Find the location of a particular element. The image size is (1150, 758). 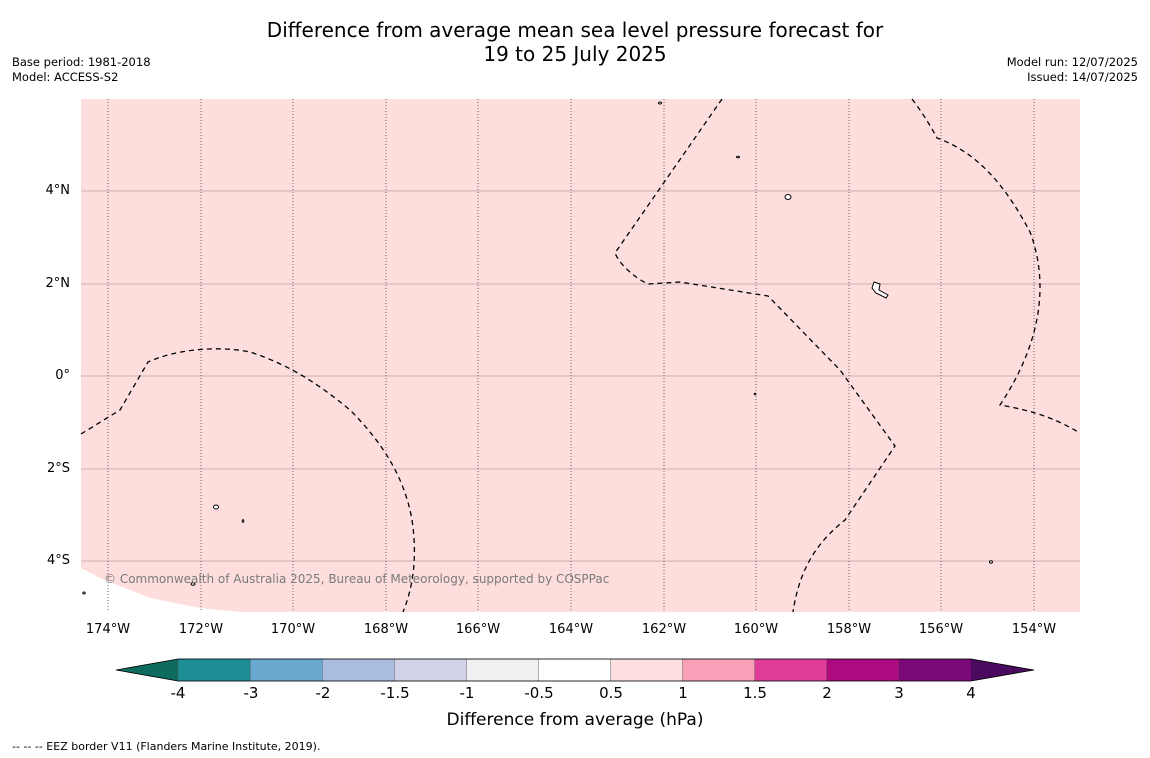

model-text: Model: ACCESS-S2 is located at coordinates (65, 77).